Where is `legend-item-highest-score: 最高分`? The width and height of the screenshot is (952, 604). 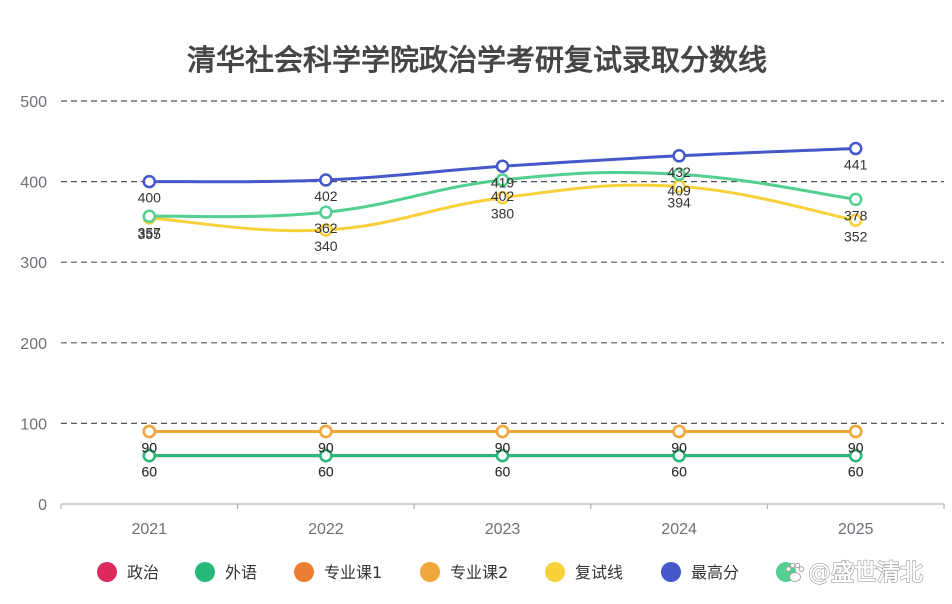
legend-item-highest-score: 最高分 is located at coordinates (700, 572).